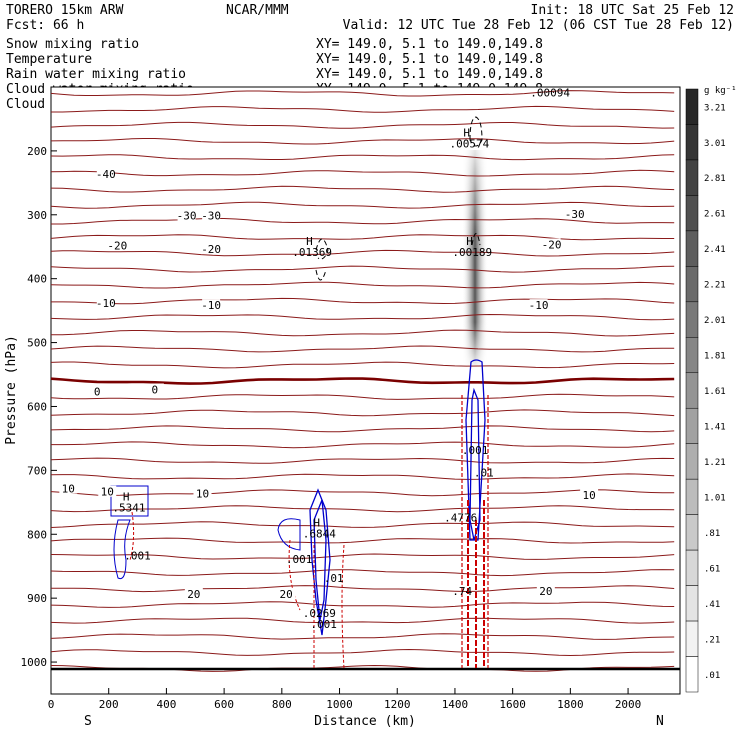  I want to click on x-tick-label: 1400, so click(455, 704).